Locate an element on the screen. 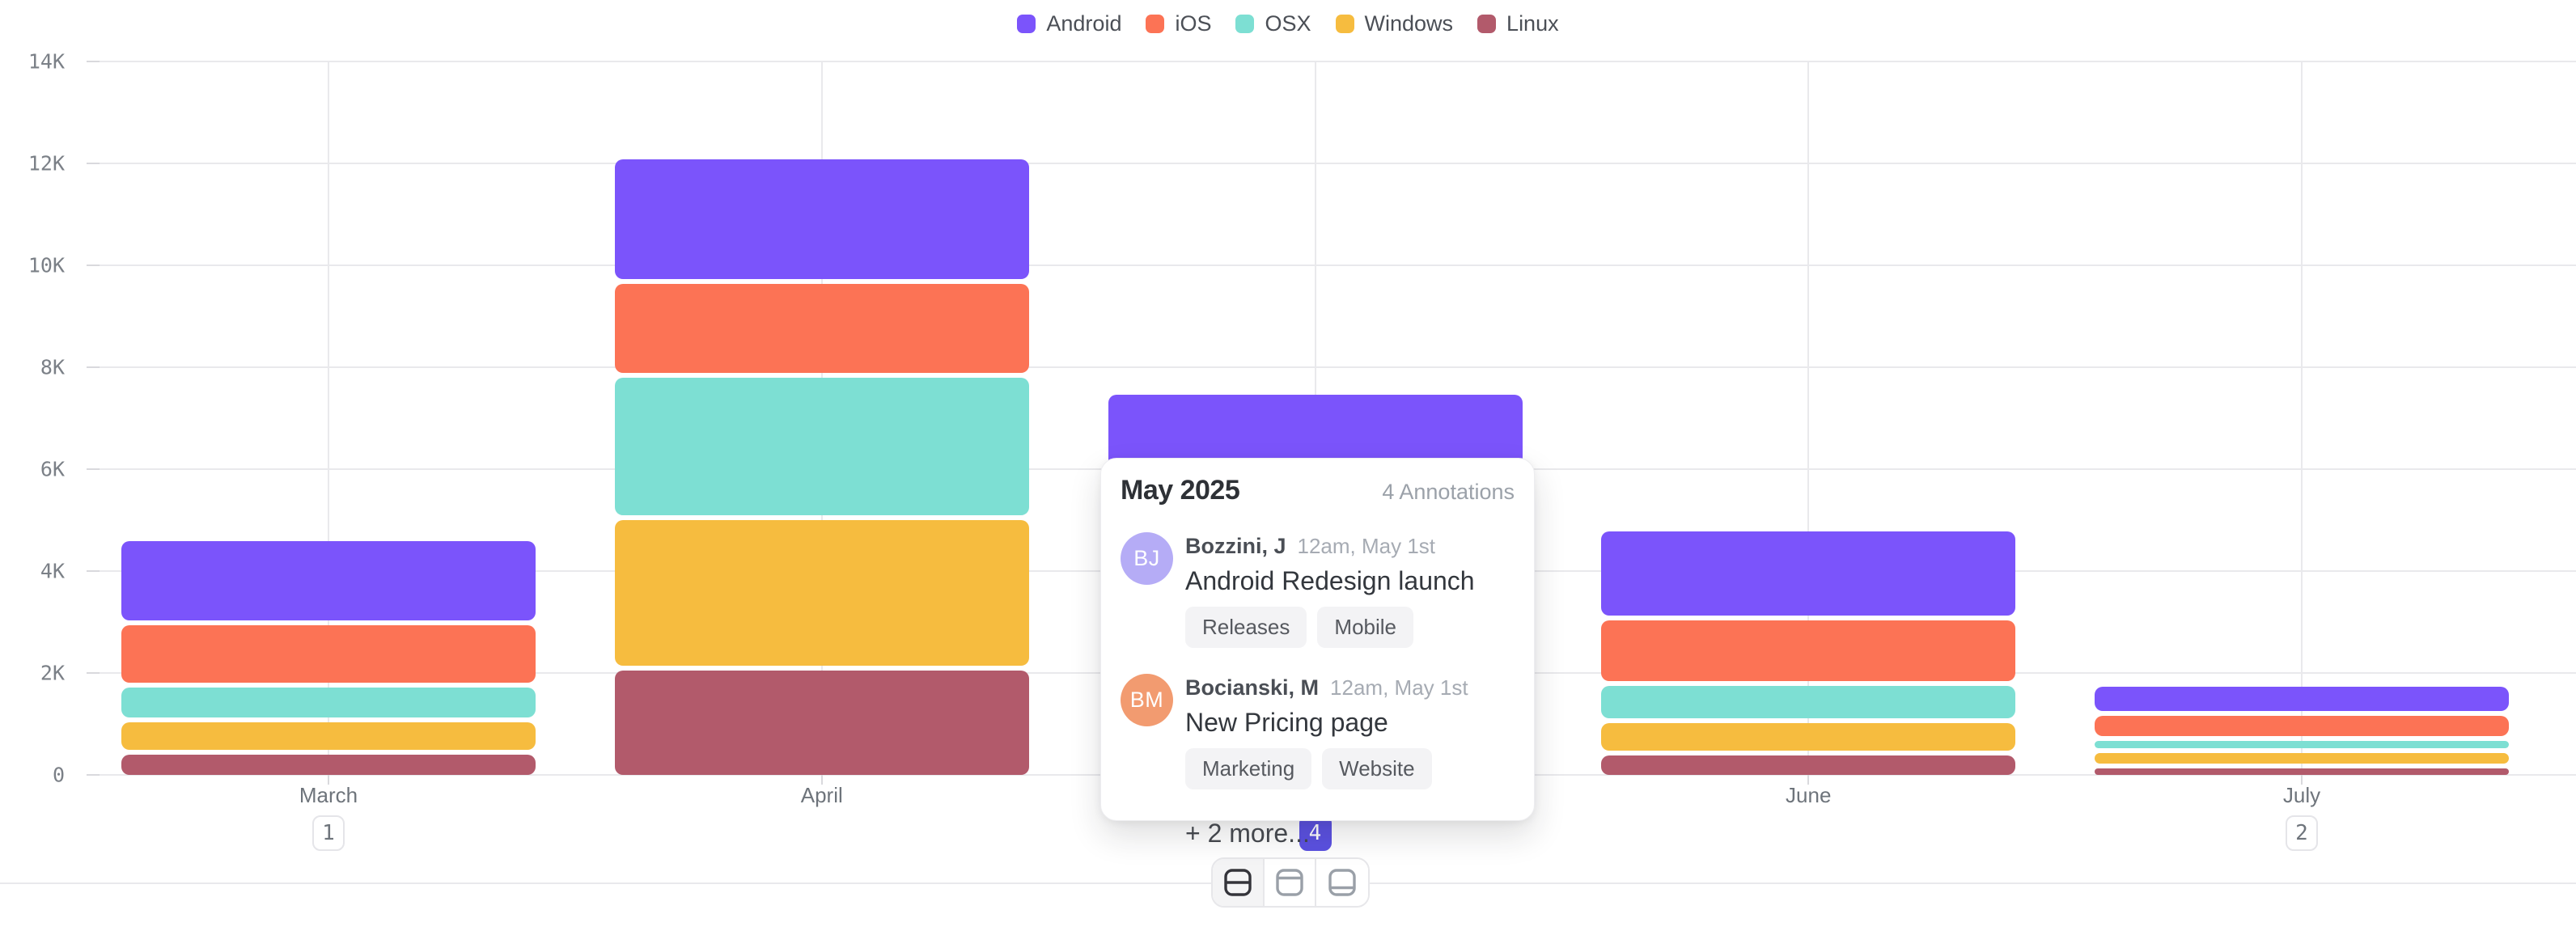  legend-label: Windows is located at coordinates (1409, 23).